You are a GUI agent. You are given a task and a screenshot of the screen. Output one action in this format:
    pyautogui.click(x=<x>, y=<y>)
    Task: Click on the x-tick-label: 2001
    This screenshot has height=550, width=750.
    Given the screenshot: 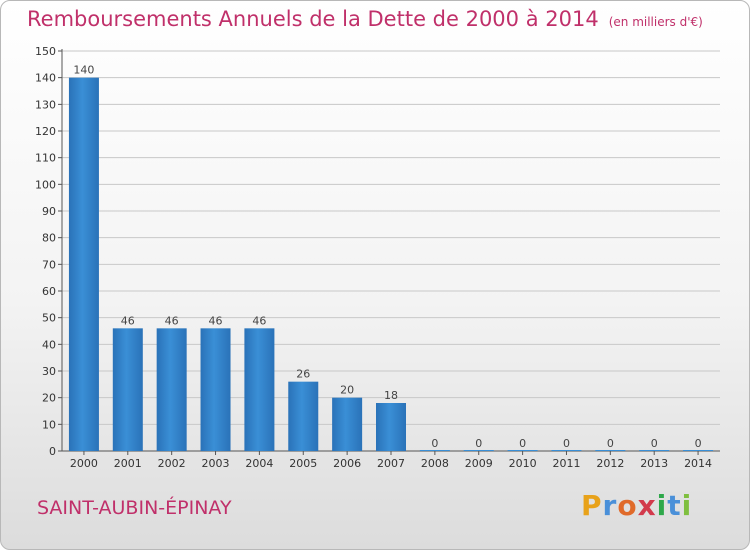 What is the action you would take?
    pyautogui.click(x=128, y=463)
    